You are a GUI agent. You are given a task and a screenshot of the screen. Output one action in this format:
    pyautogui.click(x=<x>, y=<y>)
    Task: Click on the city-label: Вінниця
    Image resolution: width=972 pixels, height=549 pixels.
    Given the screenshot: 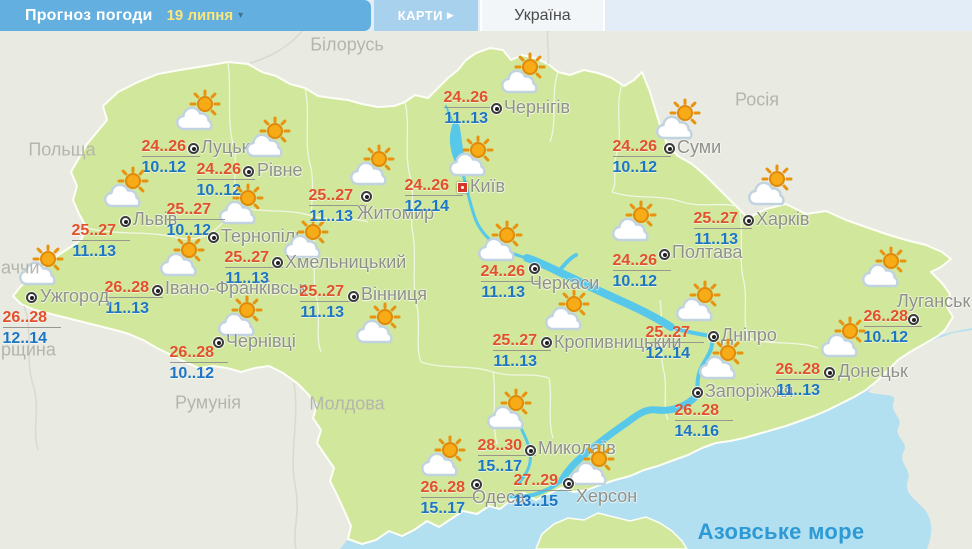 What is the action you would take?
    pyautogui.click(x=394, y=294)
    